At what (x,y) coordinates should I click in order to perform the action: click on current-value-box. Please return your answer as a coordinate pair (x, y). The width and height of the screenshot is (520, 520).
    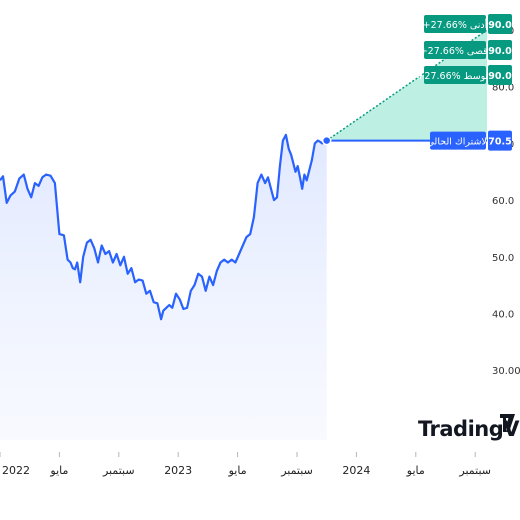
    Looking at the image, I should click on (500, 140).